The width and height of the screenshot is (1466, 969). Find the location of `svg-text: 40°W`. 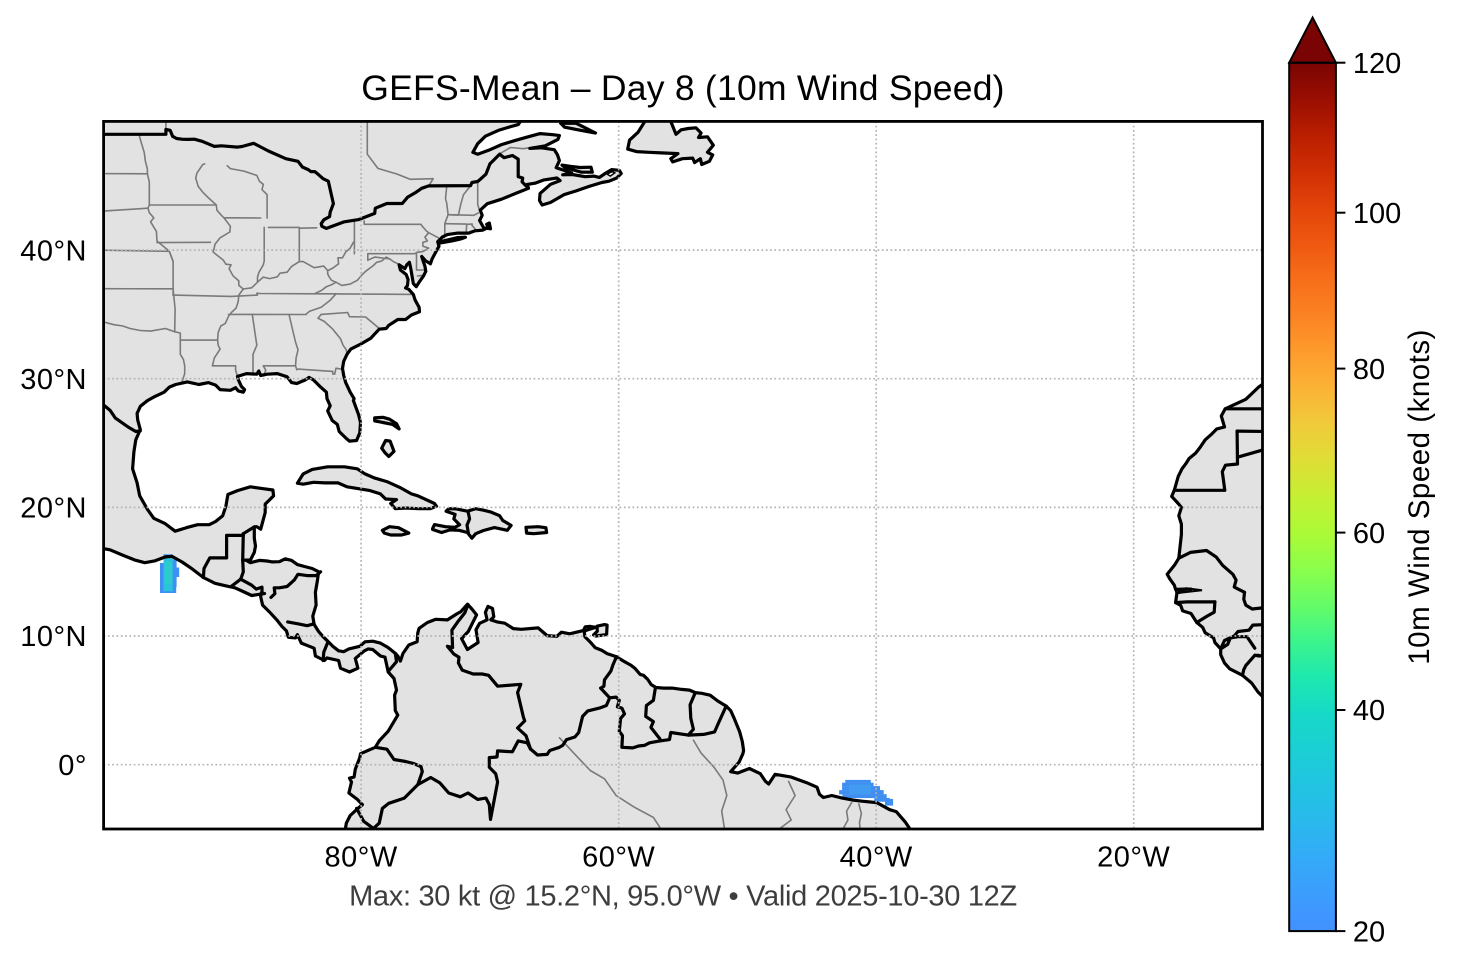

svg-text: 40°W is located at coordinates (876, 858).